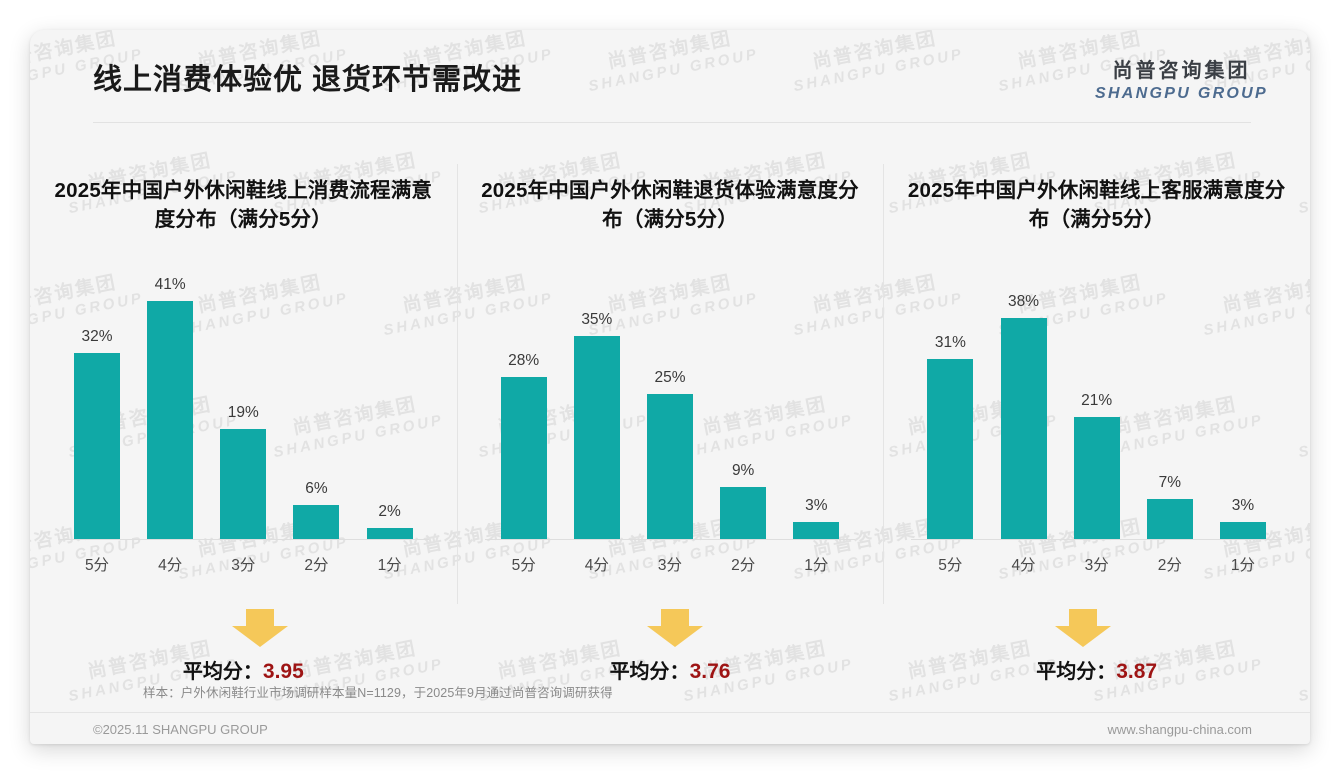 The width and height of the screenshot is (1340, 780). I want to click on bar-slot: 28%, so click(523, 400).